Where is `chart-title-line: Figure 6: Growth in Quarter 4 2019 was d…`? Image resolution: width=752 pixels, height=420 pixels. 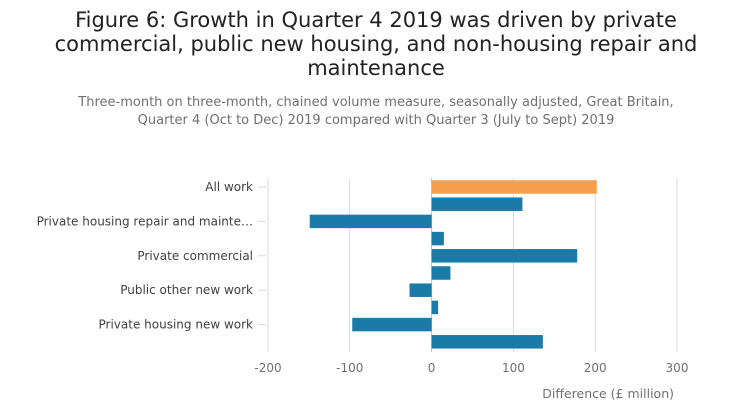
chart-title-line: Figure 6: Growth in Quarter 4 2019 was d… is located at coordinates (376, 20).